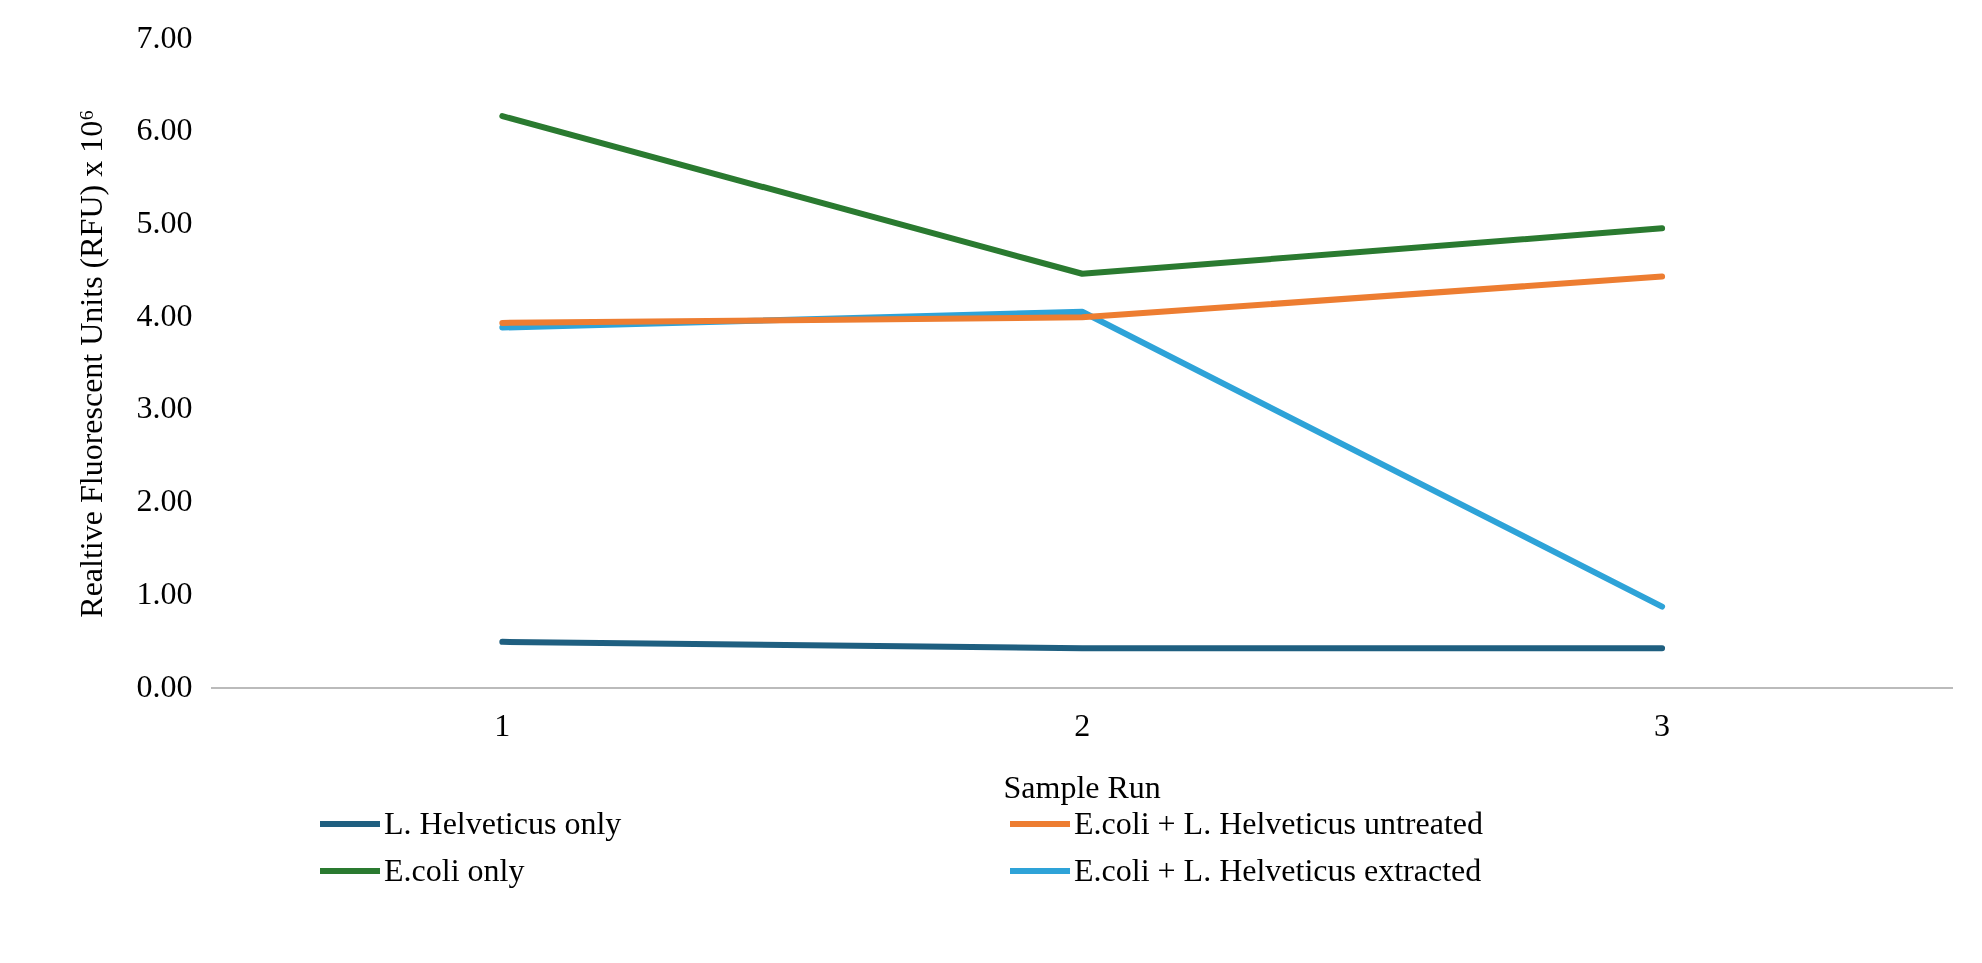 The image size is (1982, 963). Describe the element at coordinates (164, 592) in the screenshot. I see `y-tick-label: 1.00` at that location.